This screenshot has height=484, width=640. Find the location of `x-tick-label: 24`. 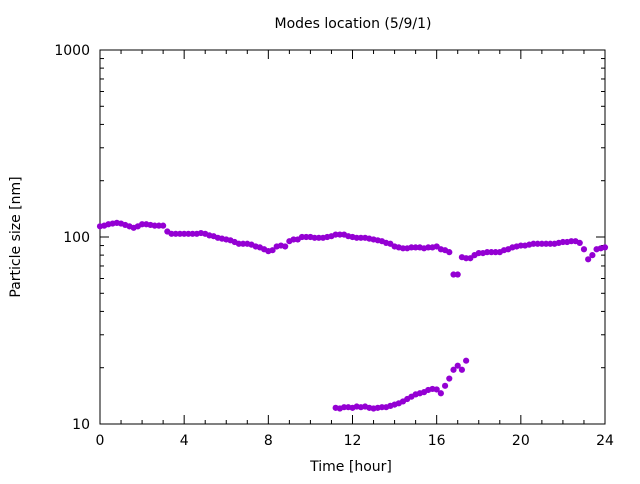

x-tick-label: 24 is located at coordinates (605, 441).